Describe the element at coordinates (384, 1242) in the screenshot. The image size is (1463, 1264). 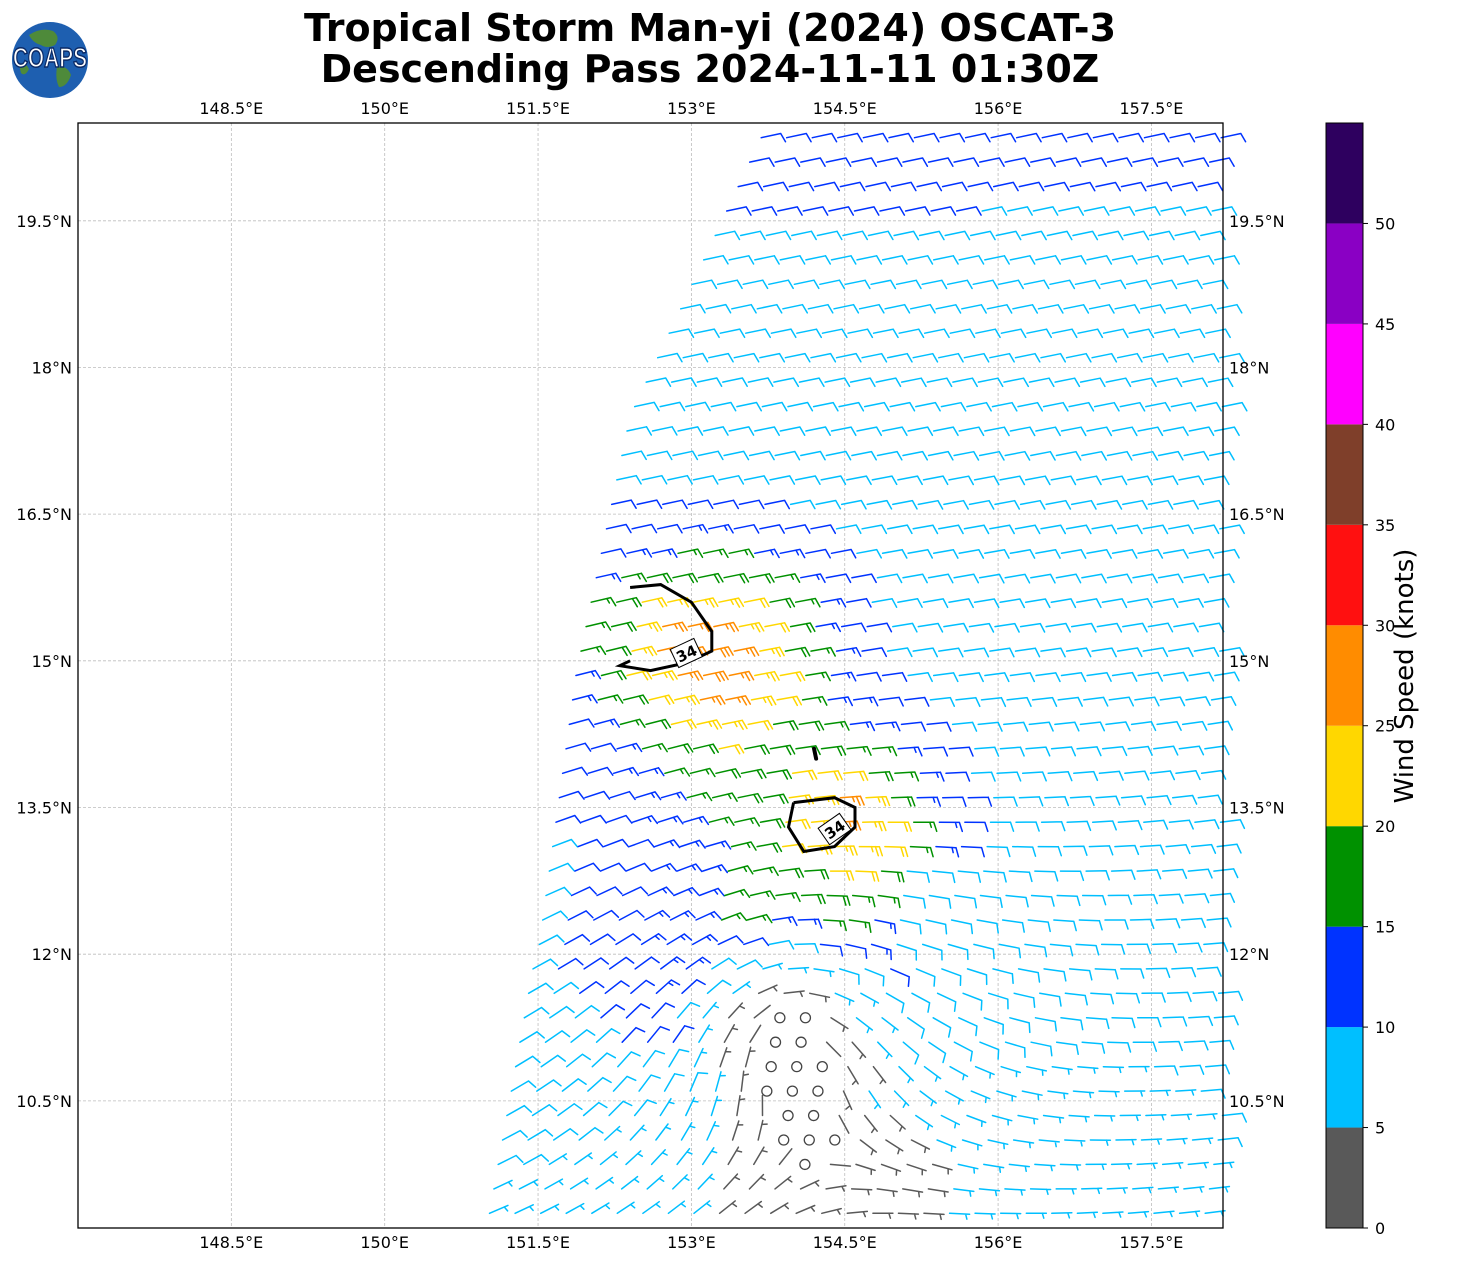
I see `lon-tick-label: 150°E` at that location.